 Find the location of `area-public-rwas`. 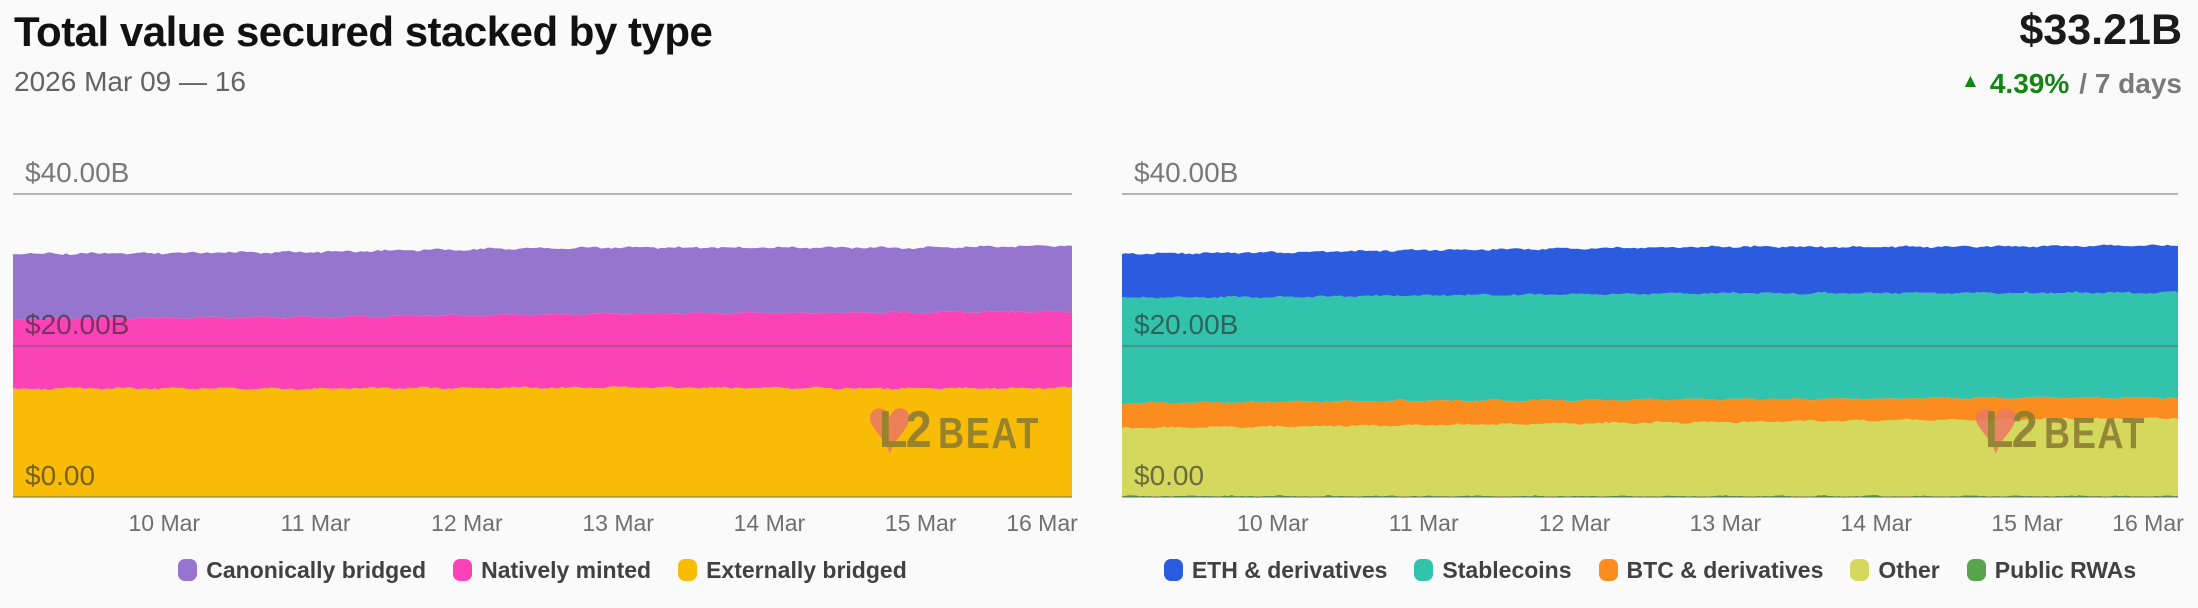

area-public-rwas is located at coordinates (1650, 496).